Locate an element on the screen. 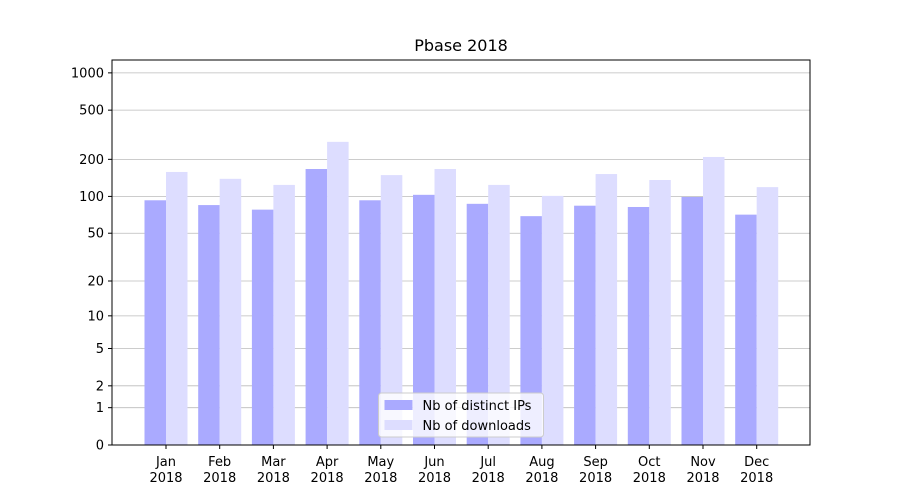 The height and width of the screenshot is (504, 900). y-tick-label: 100 is located at coordinates (91, 197).